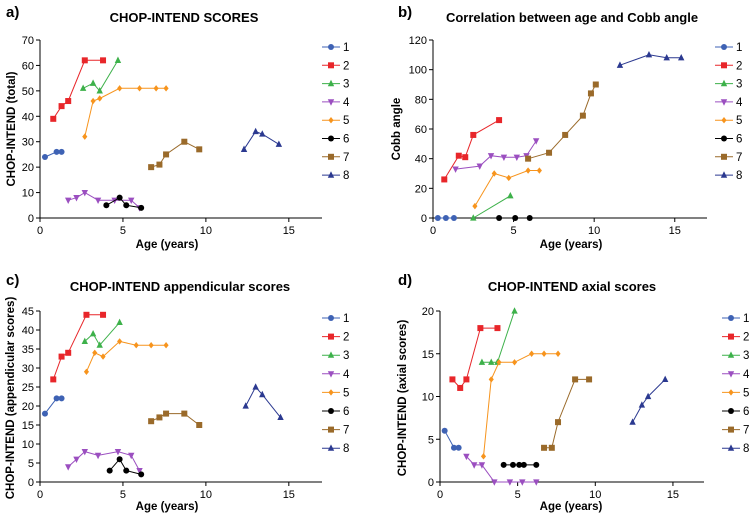  Describe the element at coordinates (397, 129) in the screenshot. I see `y-axis-label: Cobb angle` at that location.